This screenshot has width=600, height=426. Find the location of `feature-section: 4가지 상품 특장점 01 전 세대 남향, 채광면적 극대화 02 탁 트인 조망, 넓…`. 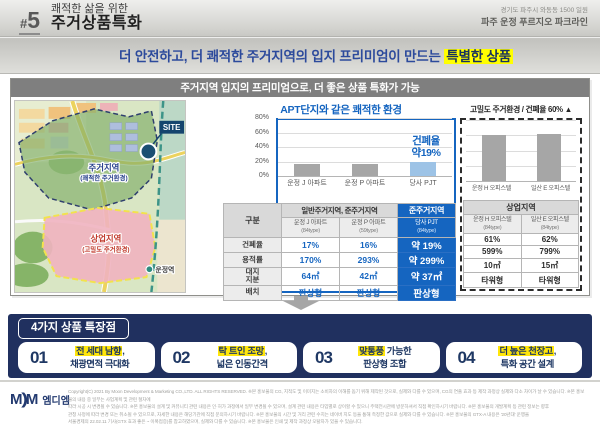

feature-section: 4가지 상품 특장점 01 전 세대 남향, 채광면적 극대화 02 탁 트인 조망, 넓… is located at coordinates (300, 346).